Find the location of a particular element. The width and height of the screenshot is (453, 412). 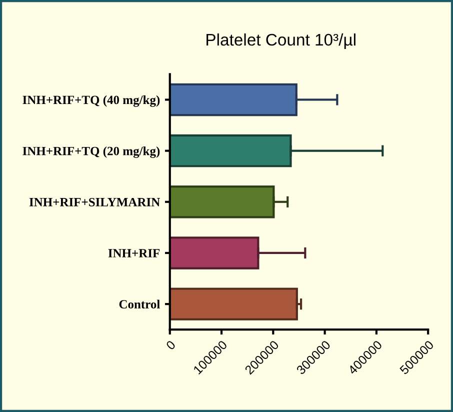

y-tick-label: INH+RIF+TQ (40 mg/kg) is located at coordinates (91, 101).